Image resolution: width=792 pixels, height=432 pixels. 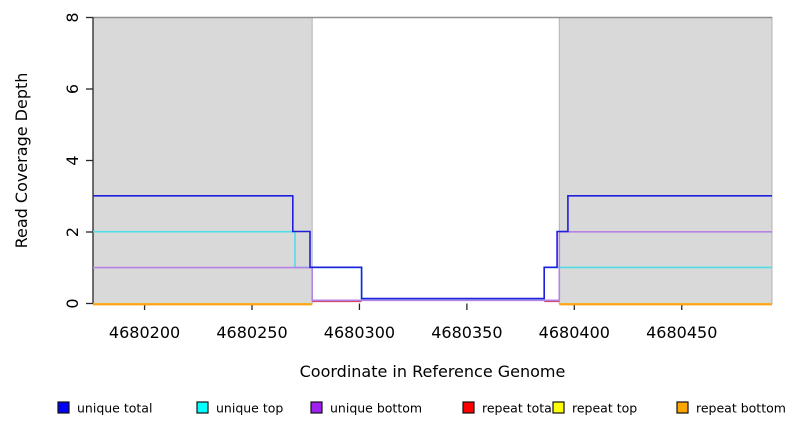 What do you see at coordinates (114, 408) in the screenshot?
I see `legend-label: unique total` at bounding box center [114, 408].